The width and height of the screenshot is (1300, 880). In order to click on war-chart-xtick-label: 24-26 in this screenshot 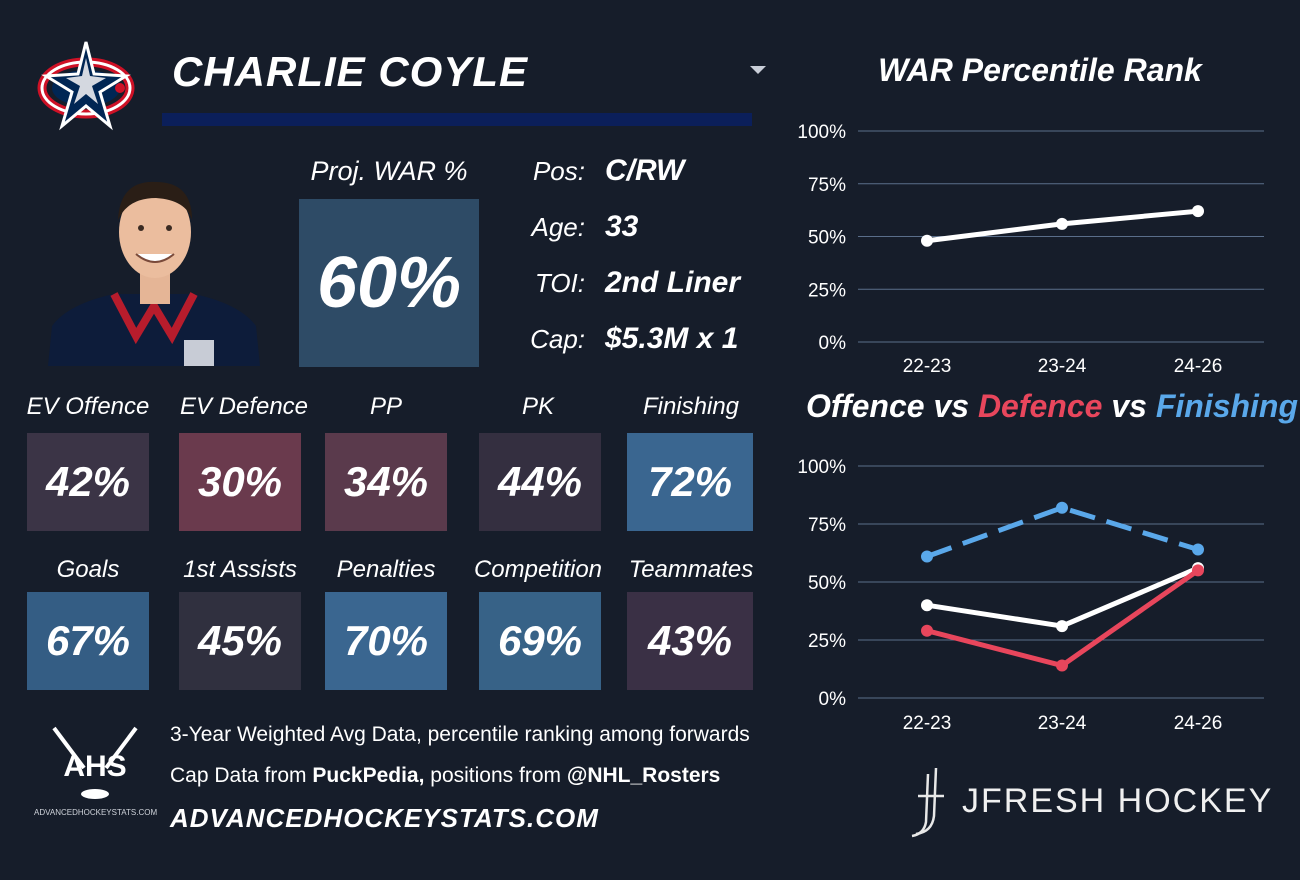, I will do `click(1198, 366)`.